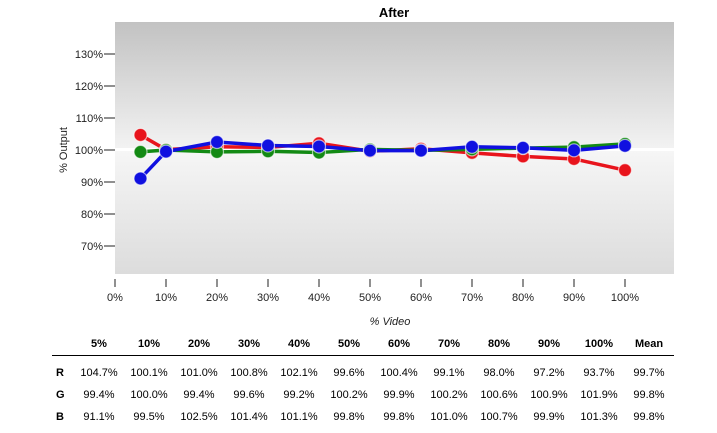  I want to click on x-tick-label: 20%, so click(217, 298).